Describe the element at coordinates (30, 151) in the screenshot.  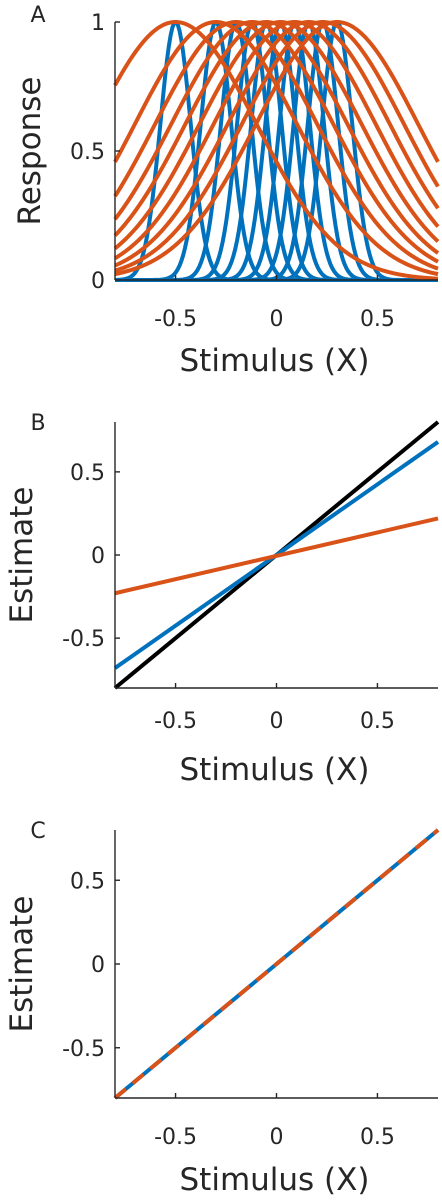
I see `y-axis-label: Response` at that location.